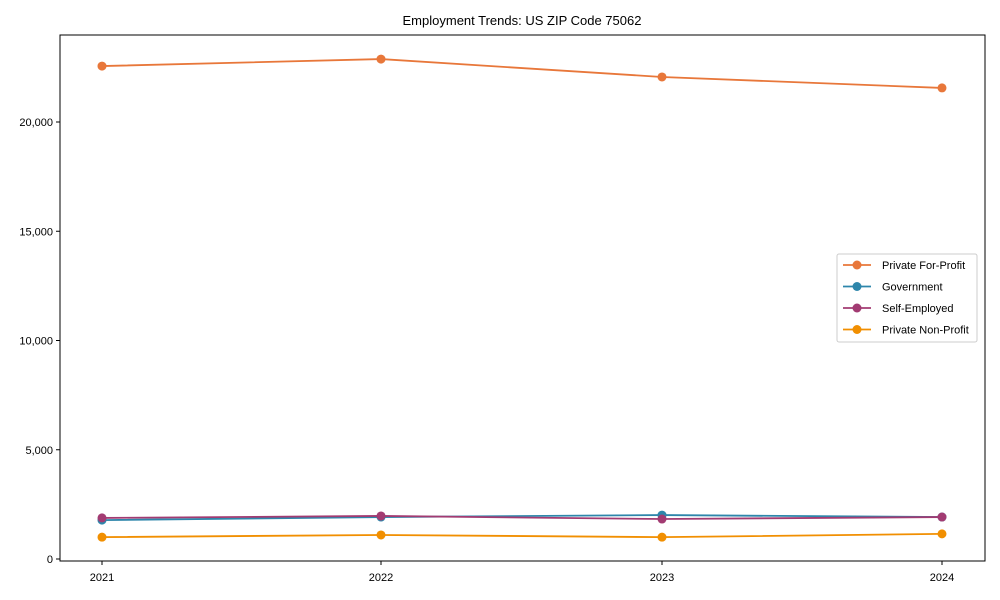 This screenshot has height=600, width=1000. I want to click on legend-item: Private For-Profit, so click(904, 266).